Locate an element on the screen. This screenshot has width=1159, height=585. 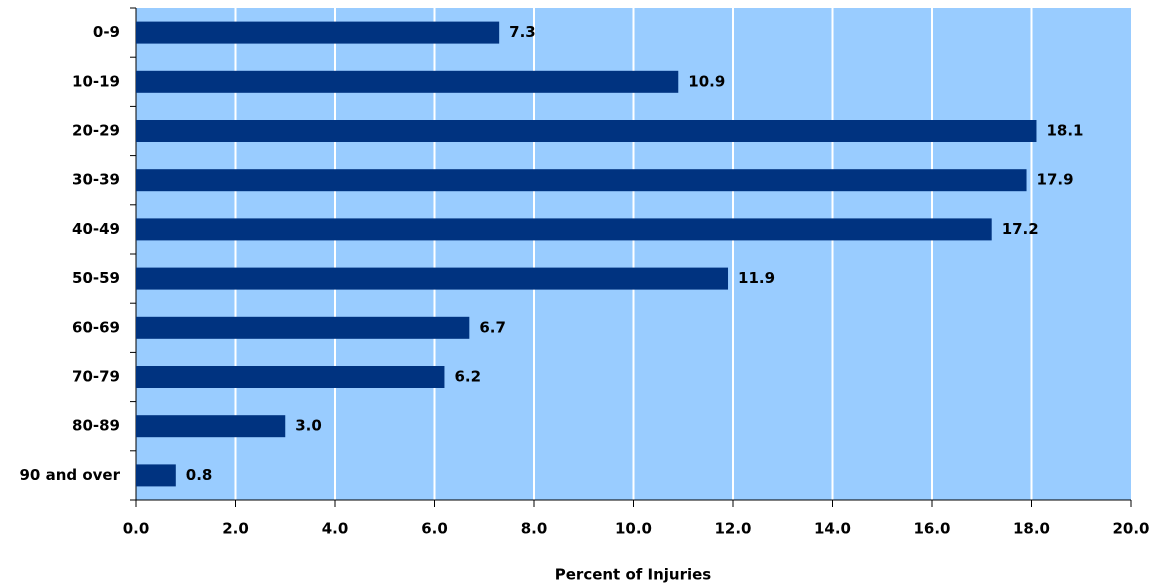
y-tick-label: 60-69 is located at coordinates (96, 327).